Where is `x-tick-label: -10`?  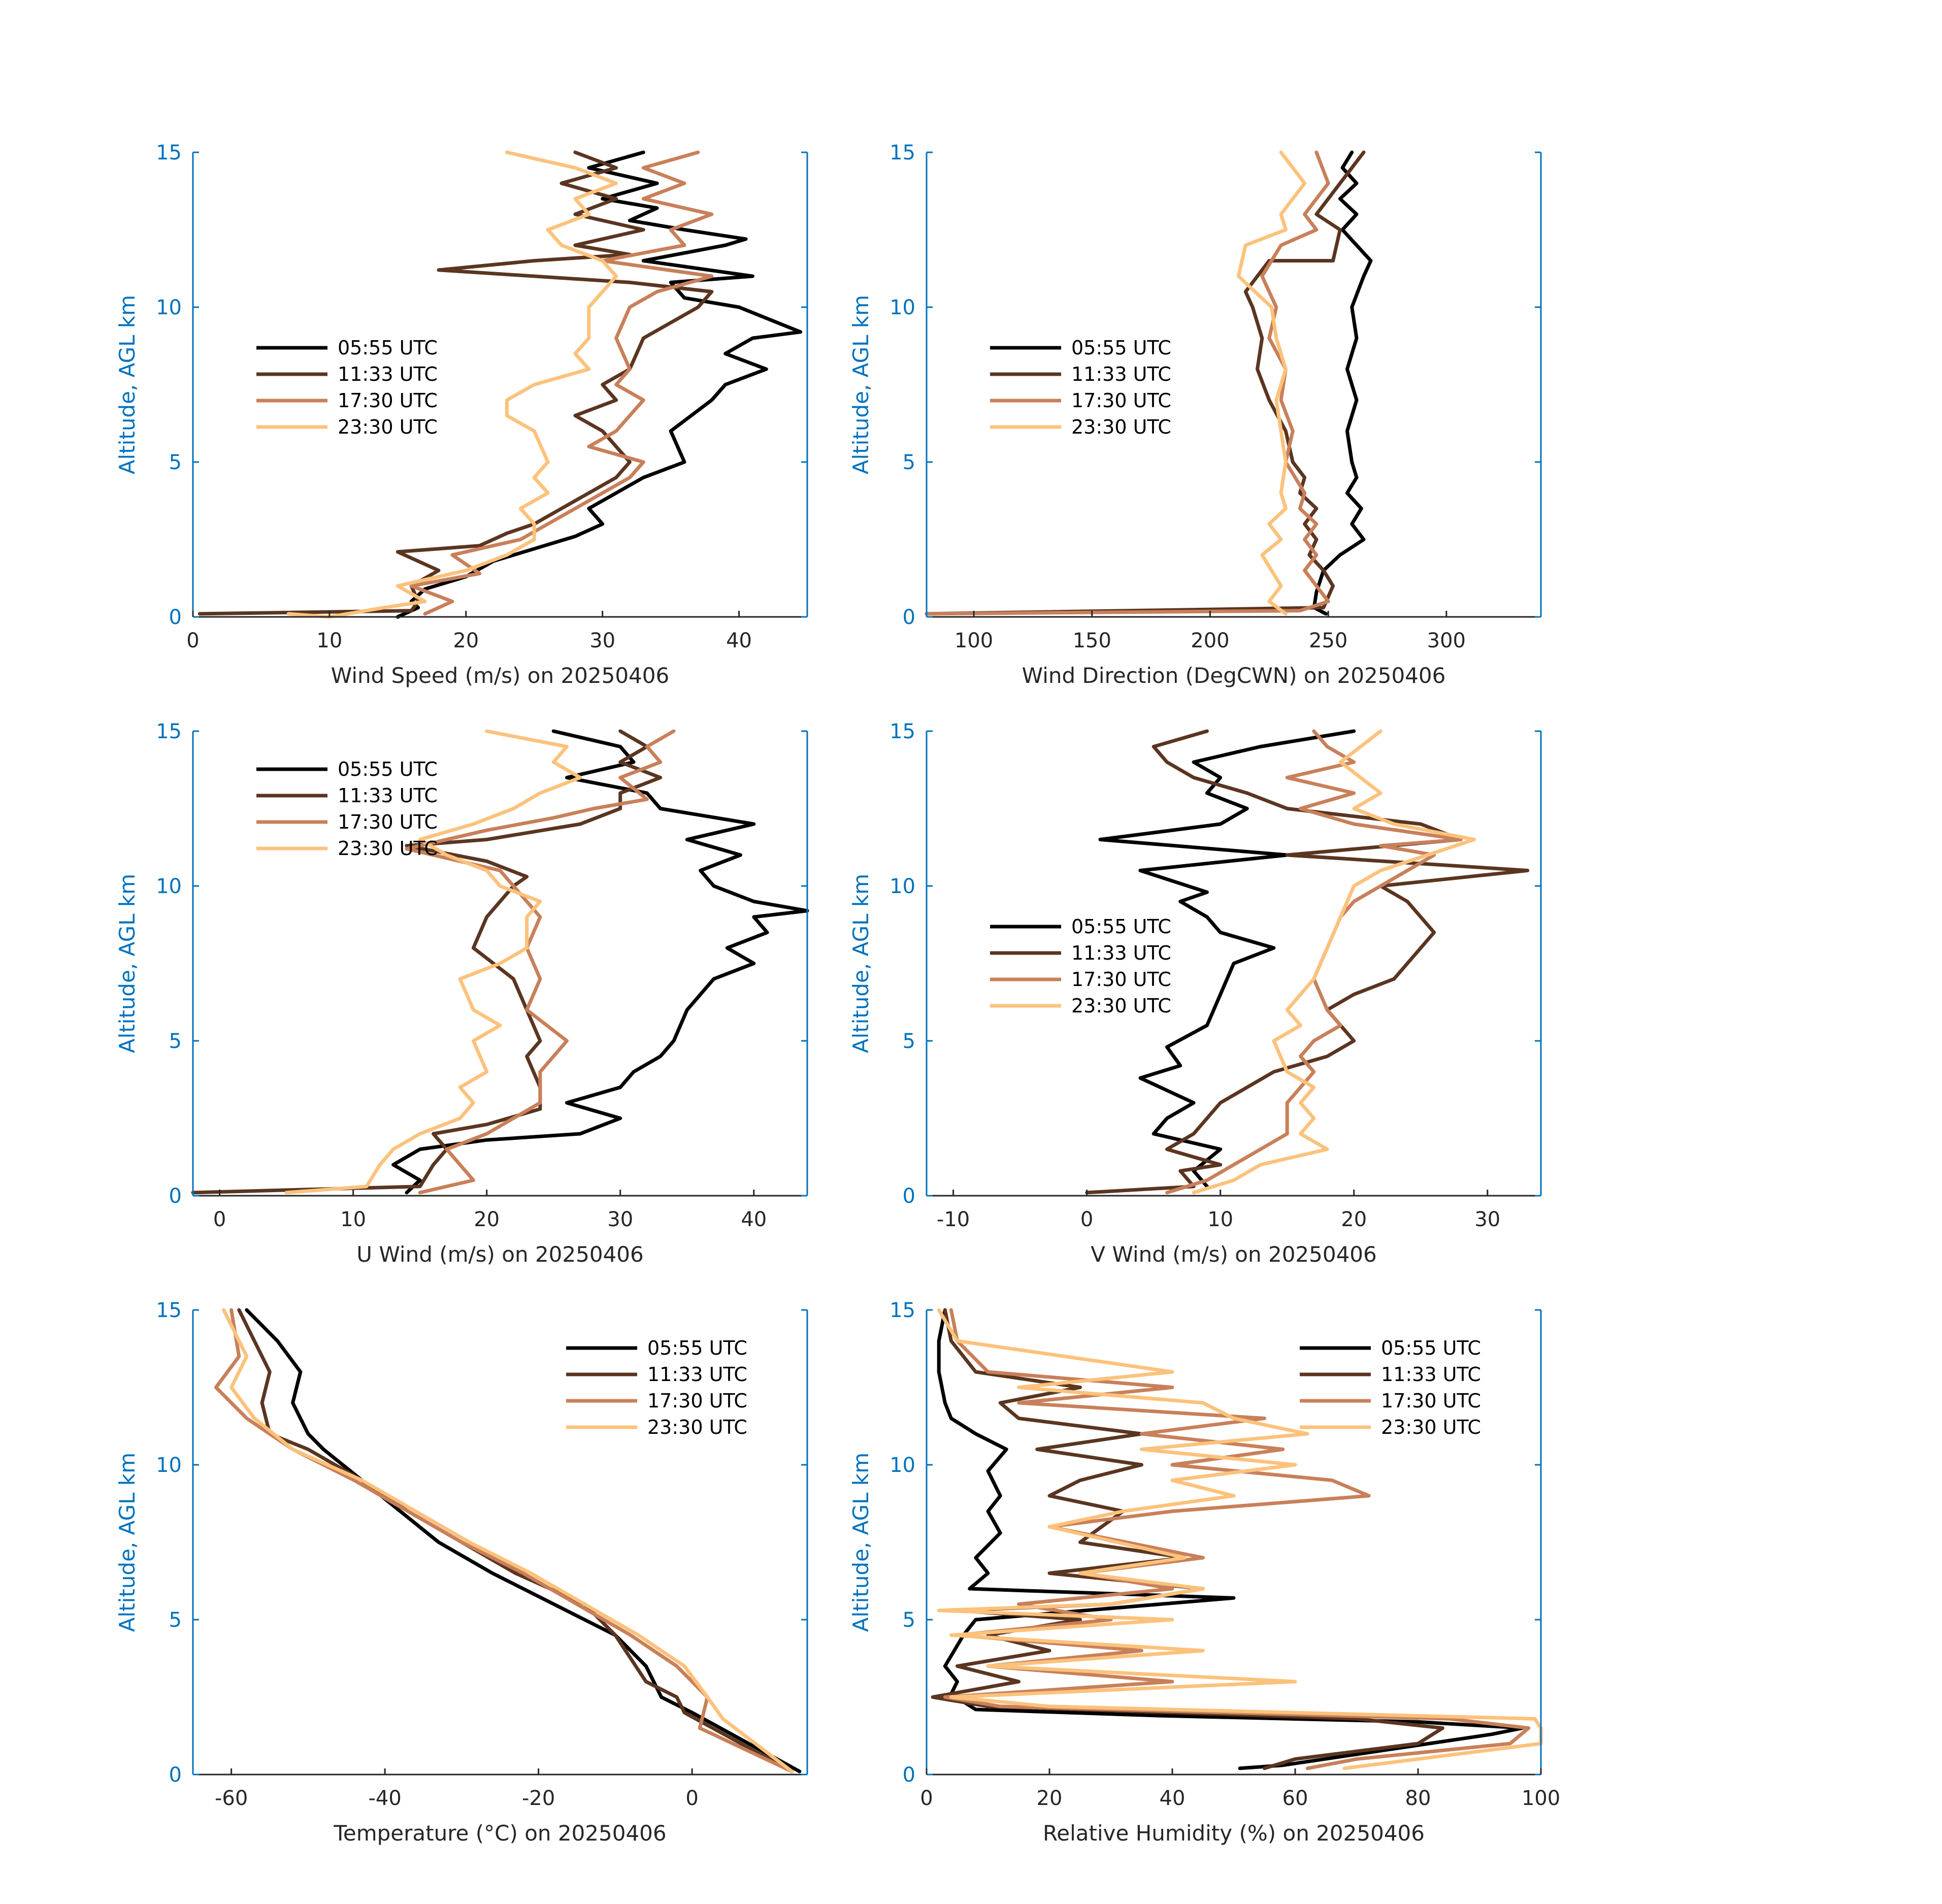 x-tick-label: -10 is located at coordinates (953, 1219).